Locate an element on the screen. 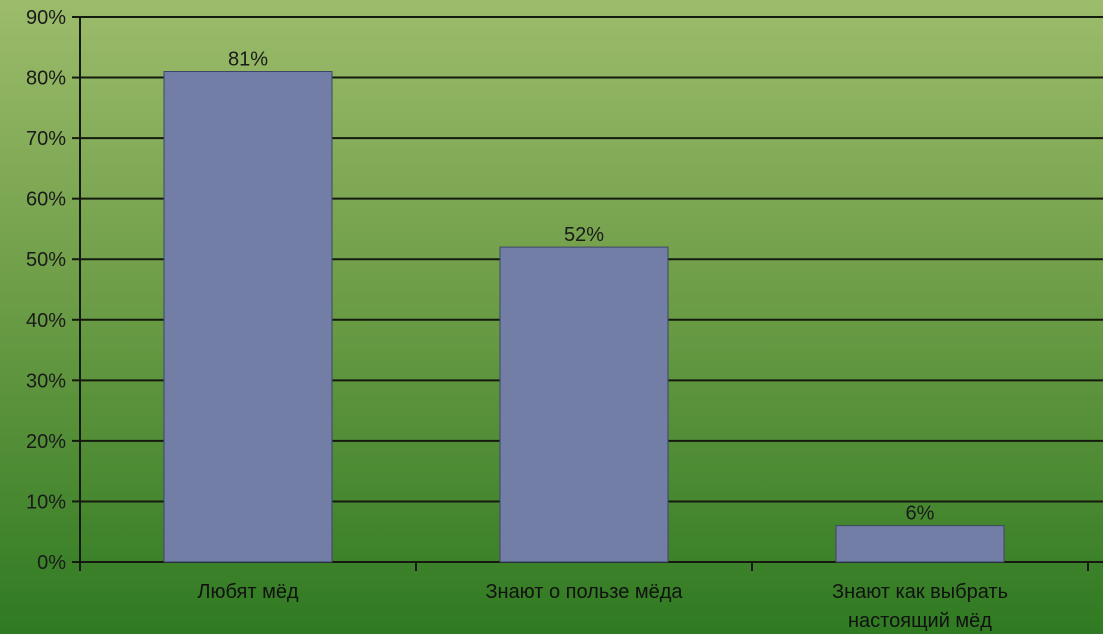 Image resolution: width=1103 pixels, height=634 pixels. y-tick-label: 20% is located at coordinates (46, 442).